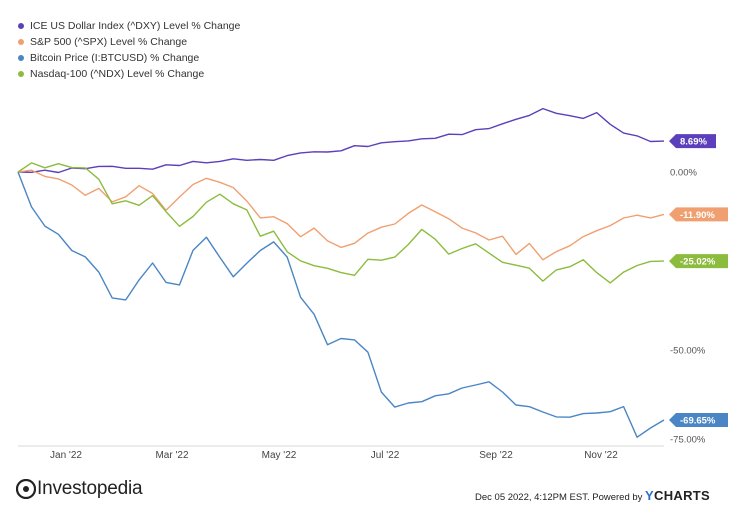  Describe the element at coordinates (115, 58) in the screenshot. I see `legend-label-btc: Bitcoin Price (I:BTCUSD) % Change` at that location.